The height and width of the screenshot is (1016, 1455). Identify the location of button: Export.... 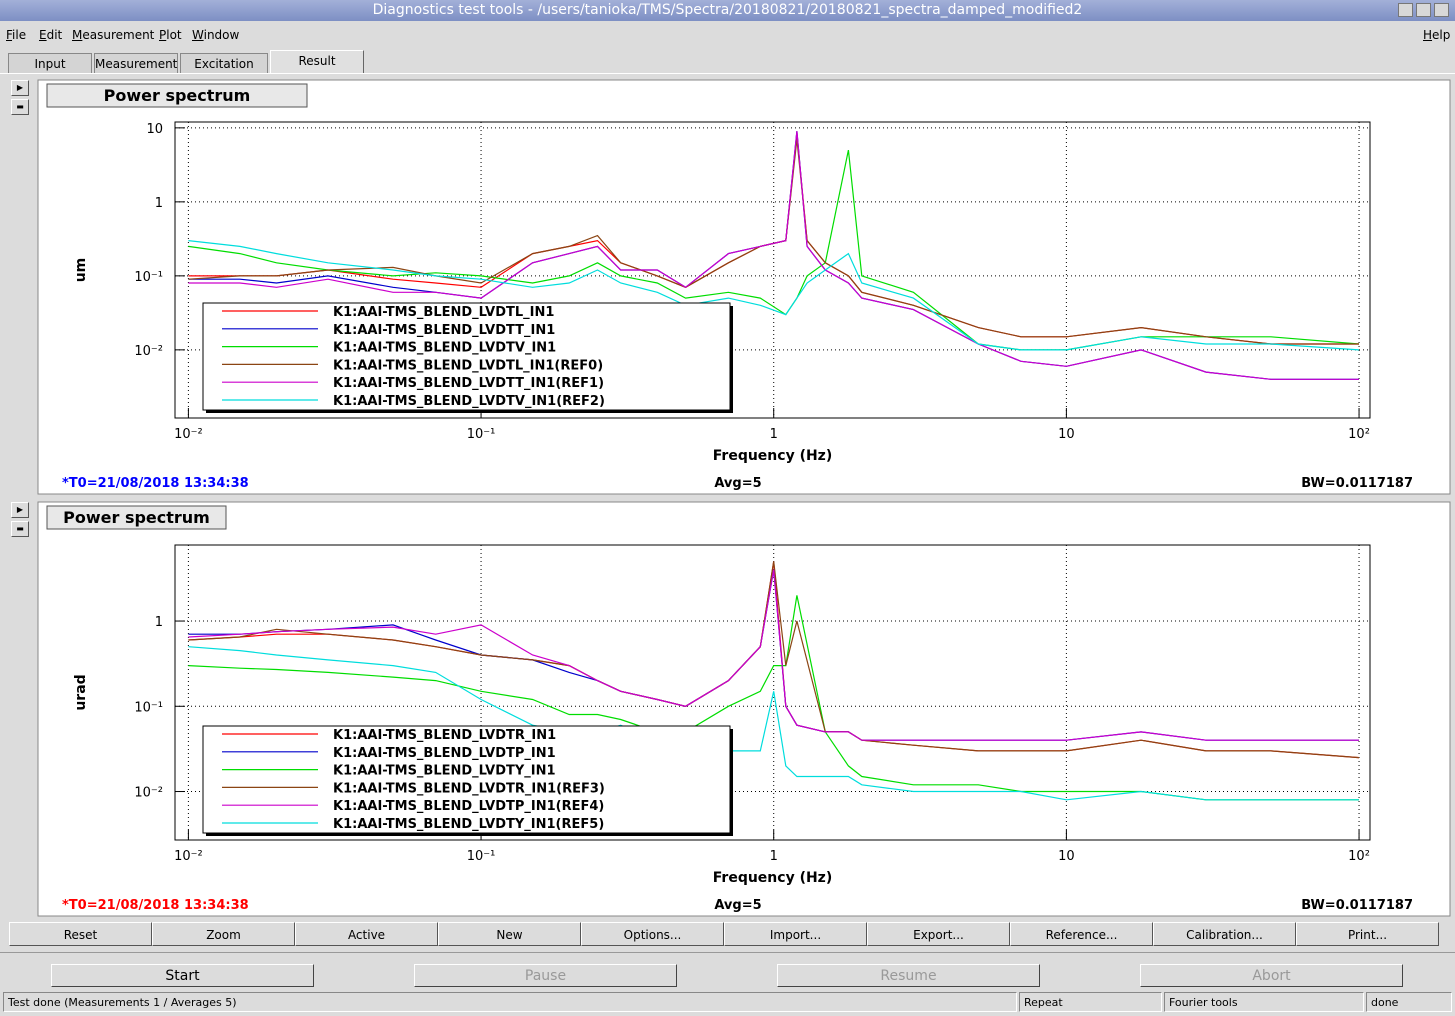
(938, 934).